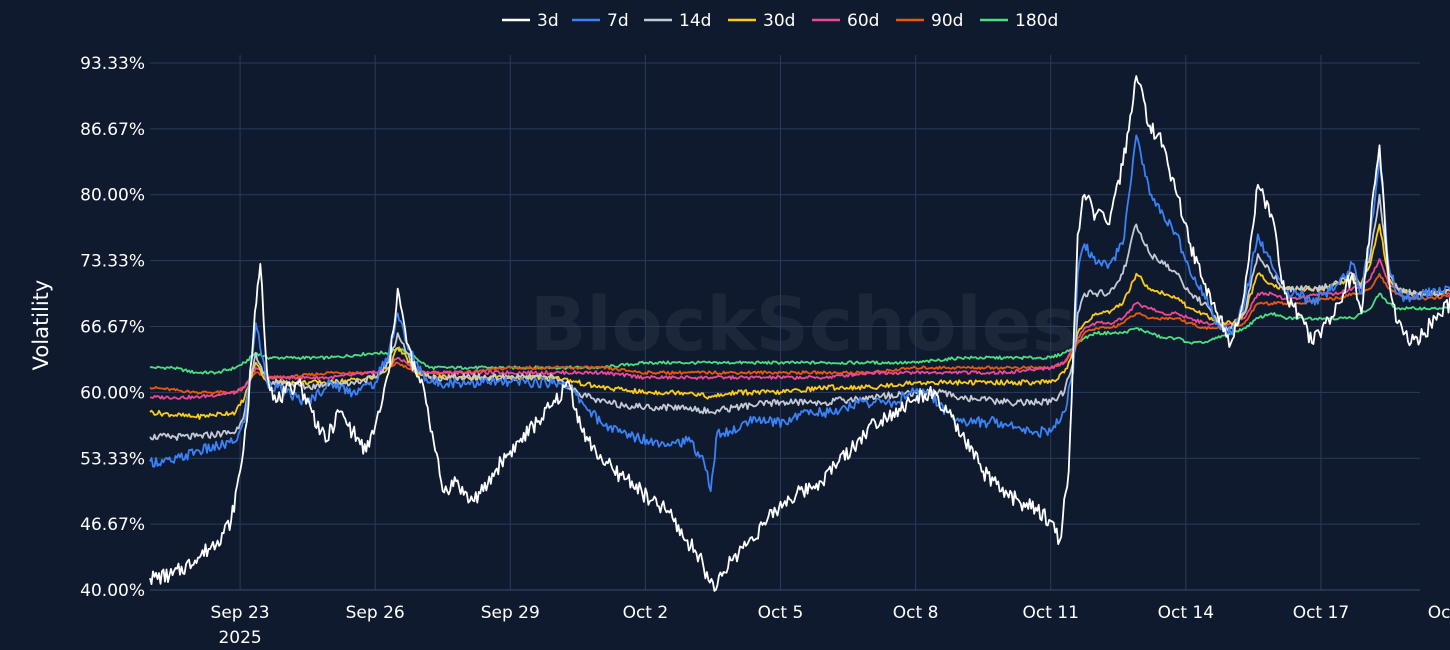 The width and height of the screenshot is (1450, 650). What do you see at coordinates (375, 613) in the screenshot?
I see `x-tick-label: Sep 26` at bounding box center [375, 613].